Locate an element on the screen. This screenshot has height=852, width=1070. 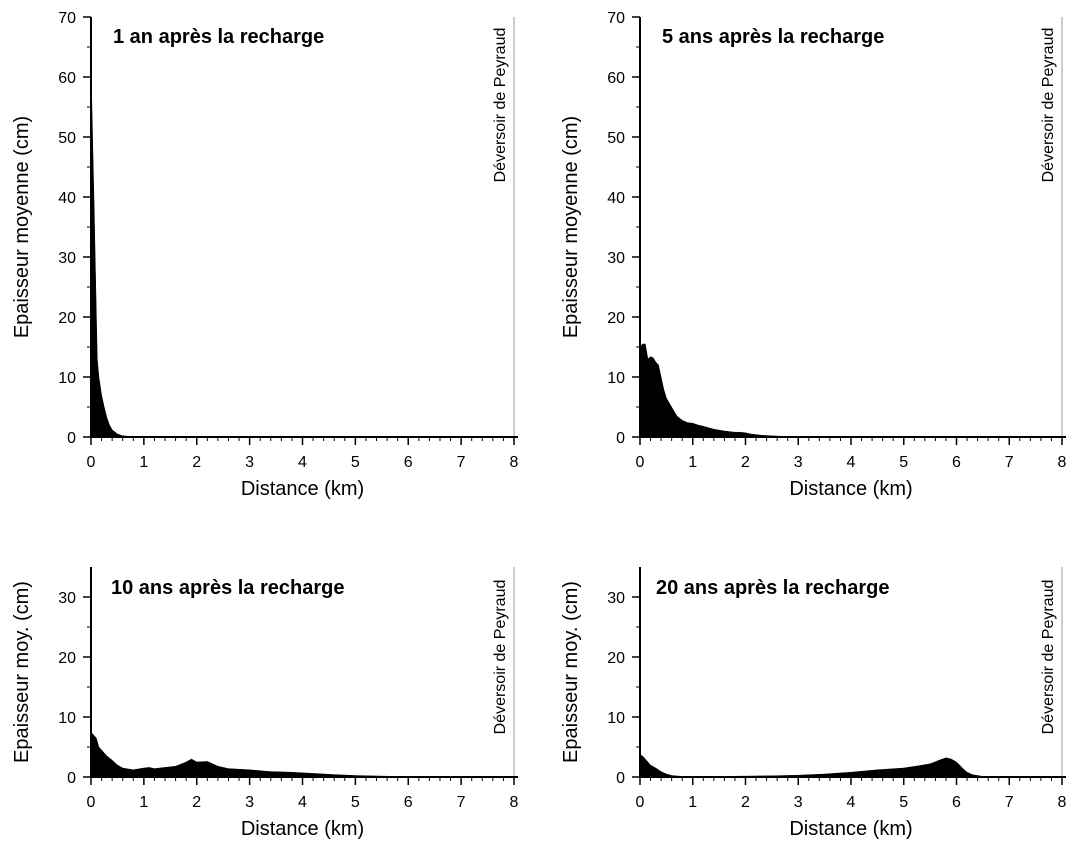
panel-title: 5 ans après la recharge is located at coordinates (773, 37).